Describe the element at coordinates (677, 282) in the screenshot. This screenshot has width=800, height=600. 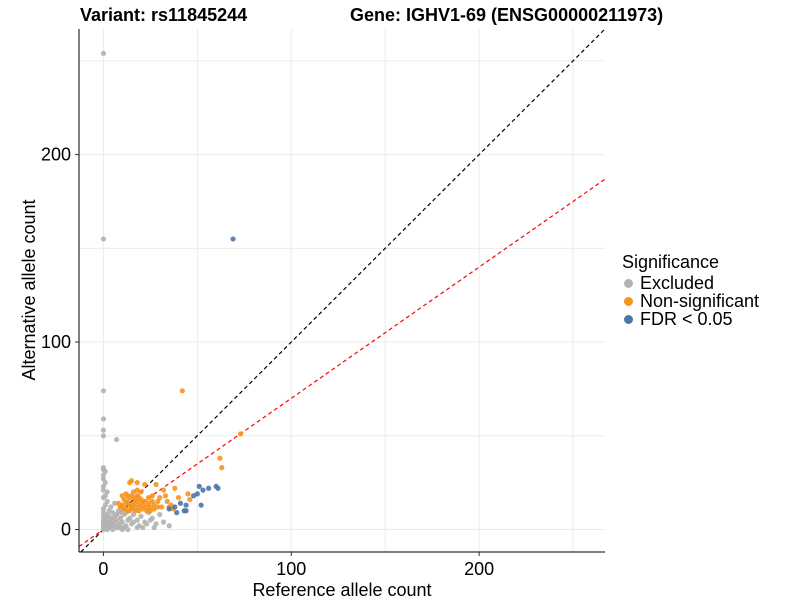
I see `legend-label: Excluded` at that location.